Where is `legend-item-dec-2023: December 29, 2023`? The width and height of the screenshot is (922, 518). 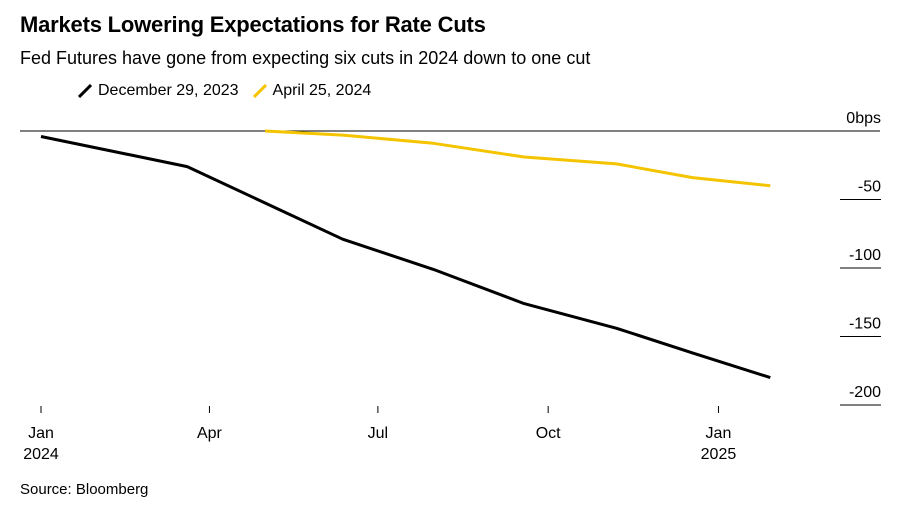 legend-item-dec-2023: December 29, 2023 is located at coordinates (158, 91).